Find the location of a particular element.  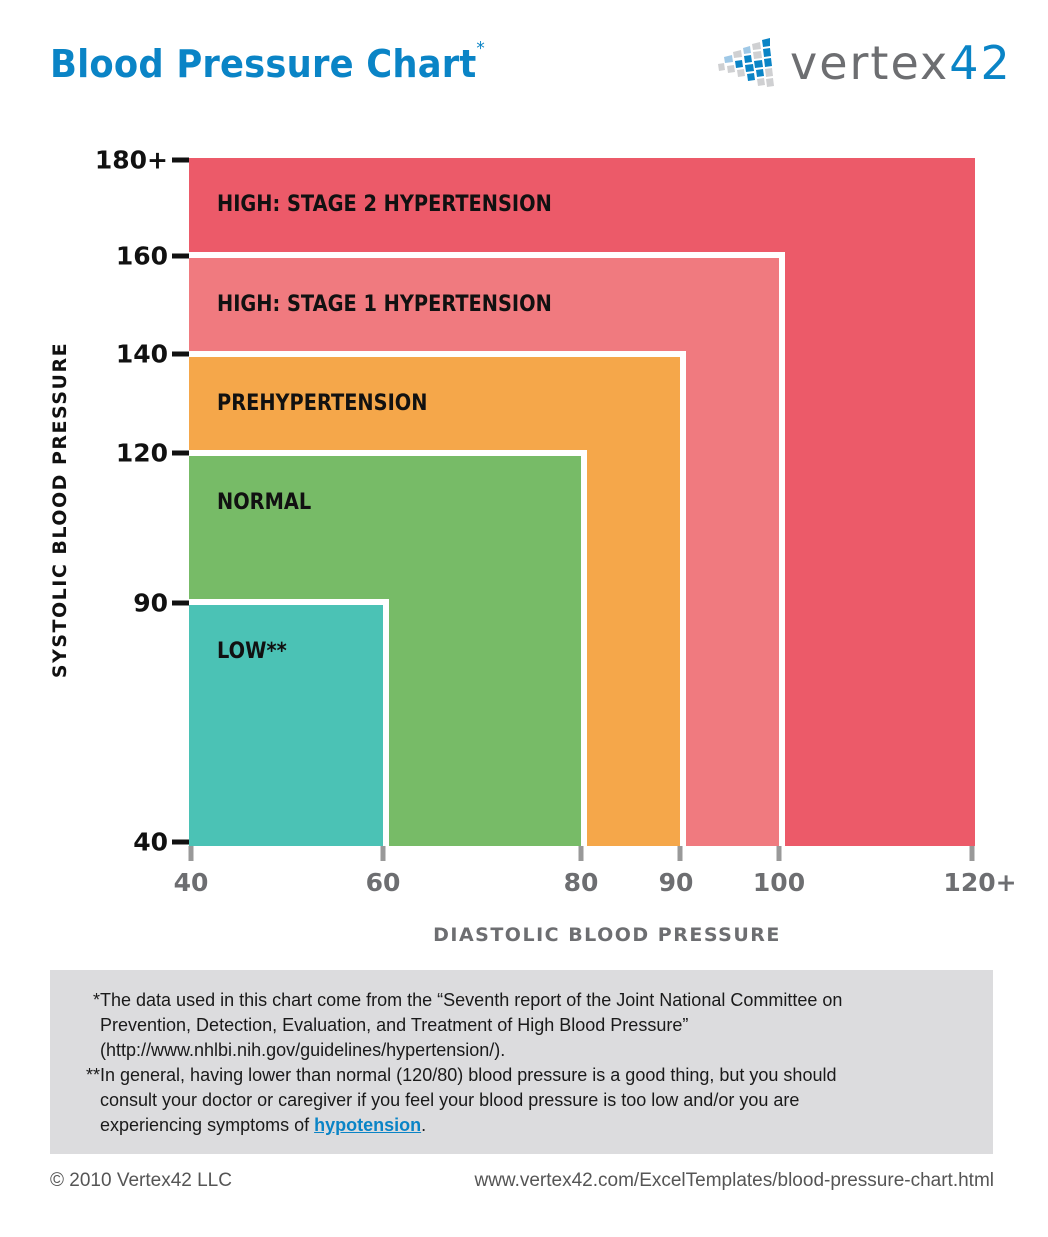

vertex42-logo: vertex42 is located at coordinates (864, 64).